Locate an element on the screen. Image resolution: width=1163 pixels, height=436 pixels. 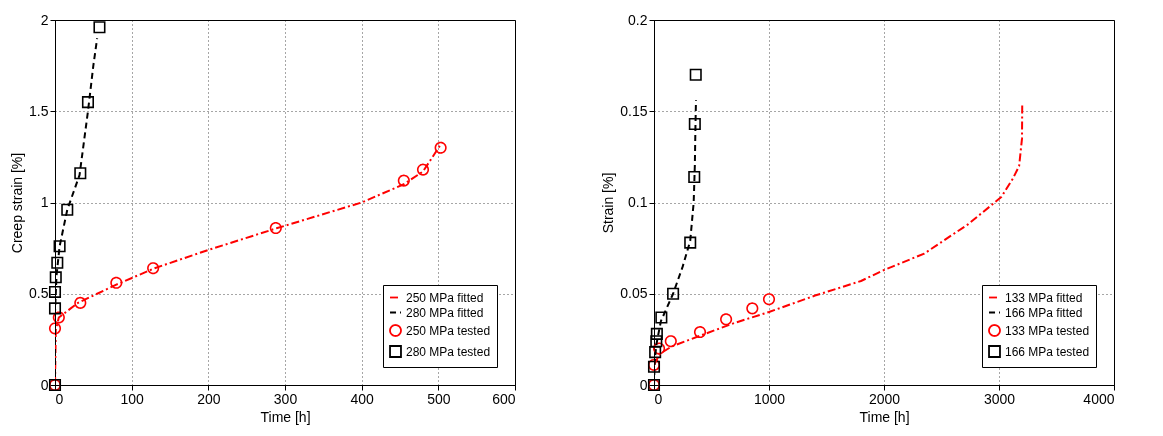
x-tick-label: 400 is located at coordinates (362, 398).